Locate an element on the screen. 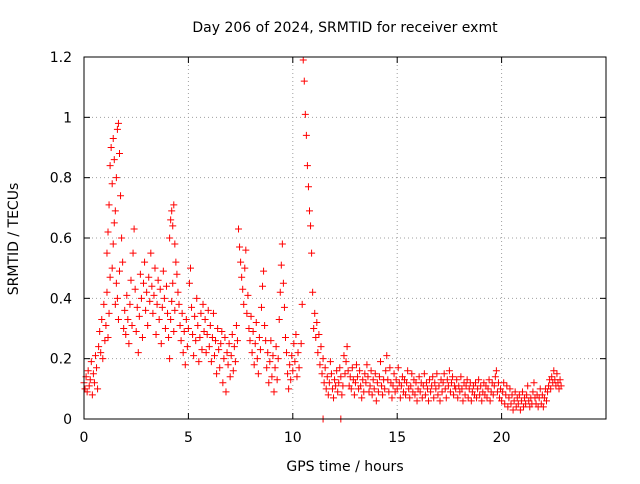 This screenshot has height=484, width=640. y-tick-label: 0.6 is located at coordinates (61, 239).